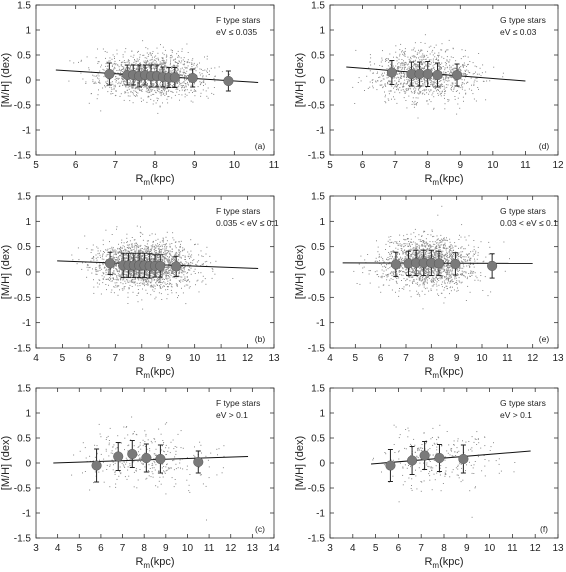  Describe the element at coordinates (381, 358) in the screenshot. I see `x-tick-label: 6` at that location.